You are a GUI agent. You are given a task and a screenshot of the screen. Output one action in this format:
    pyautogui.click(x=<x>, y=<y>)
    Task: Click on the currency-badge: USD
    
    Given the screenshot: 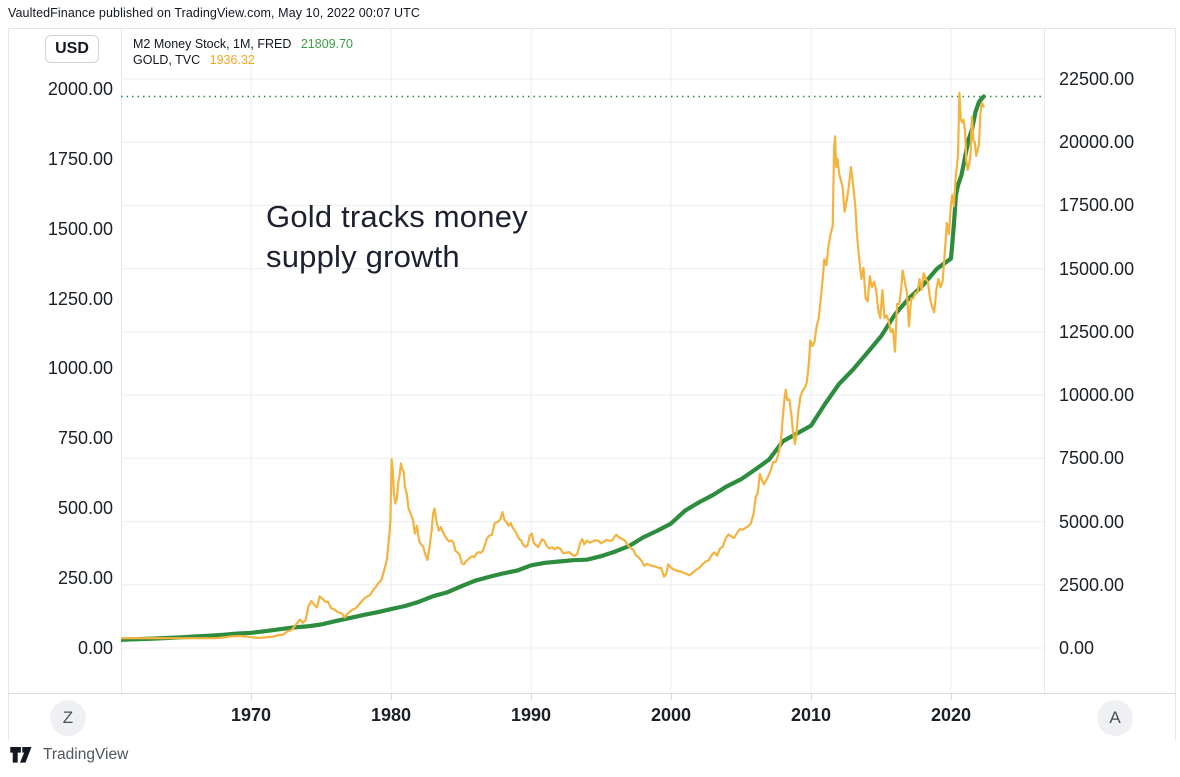 What is the action you would take?
    pyautogui.click(x=72, y=49)
    